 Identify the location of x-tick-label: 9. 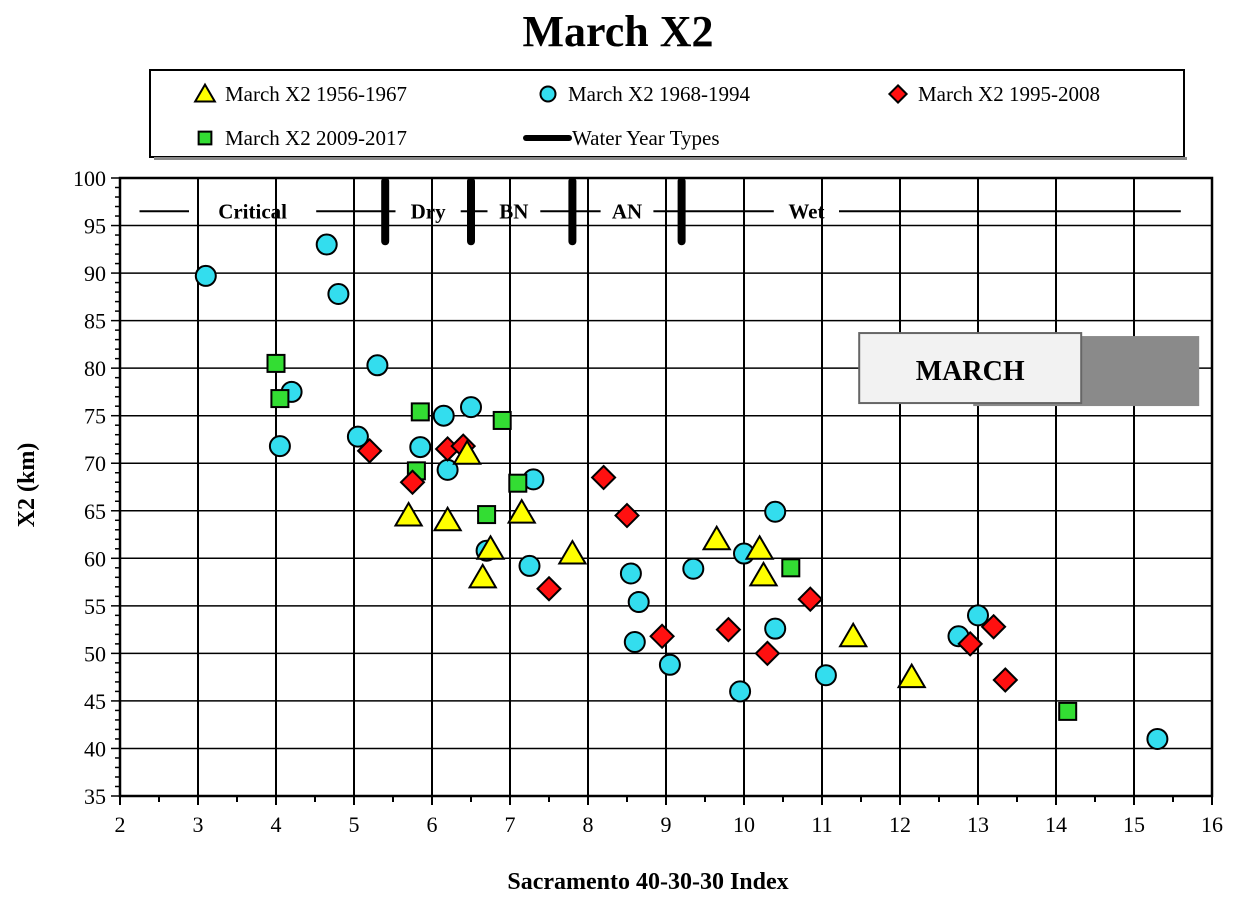
(666, 824).